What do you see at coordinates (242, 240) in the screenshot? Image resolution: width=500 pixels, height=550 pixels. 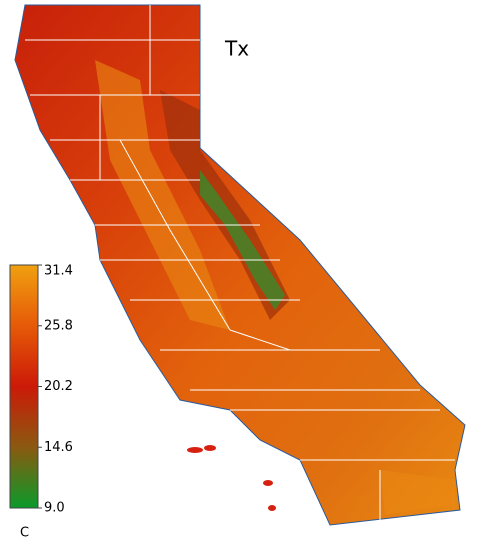 I see `high-elevation` at bounding box center [242, 240].